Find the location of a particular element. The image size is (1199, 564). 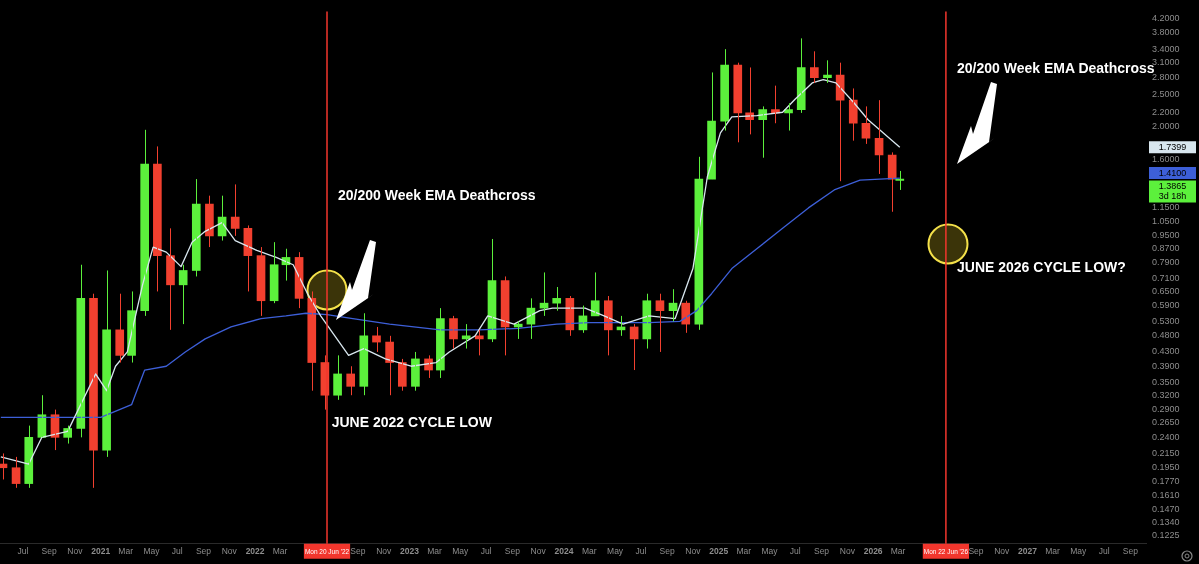

y-tick-label: 0.7100 is located at coordinates (1166, 277).